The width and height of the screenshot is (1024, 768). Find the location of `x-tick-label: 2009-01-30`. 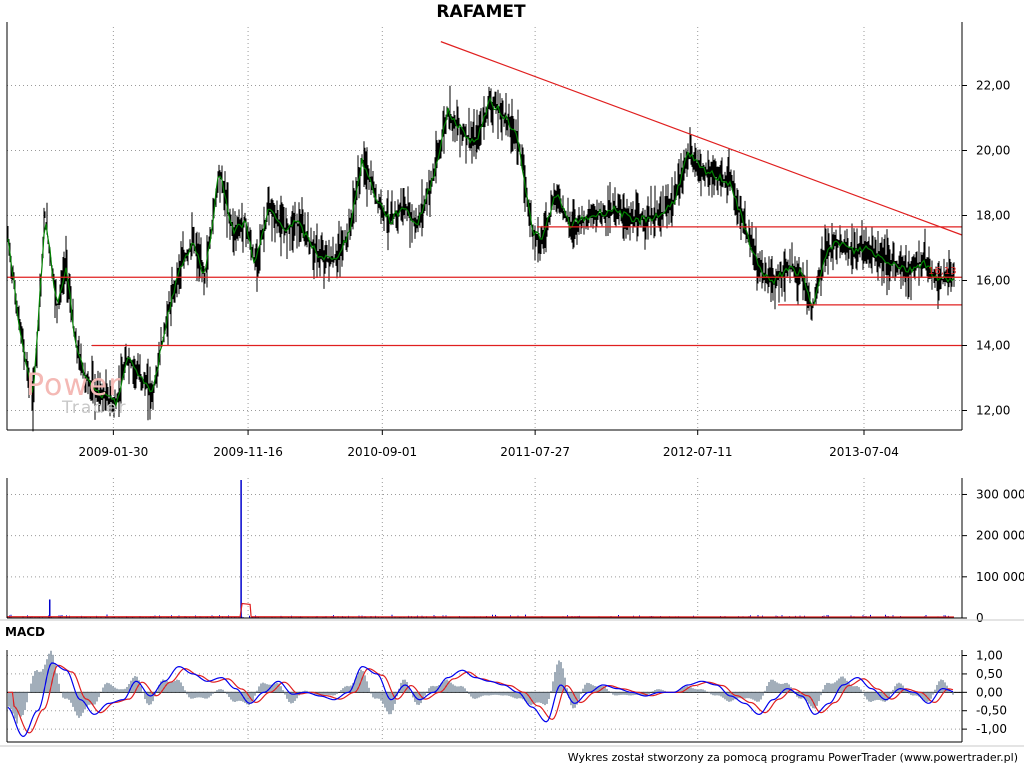

x-tick-label: 2009-01-30 is located at coordinates (113, 452).